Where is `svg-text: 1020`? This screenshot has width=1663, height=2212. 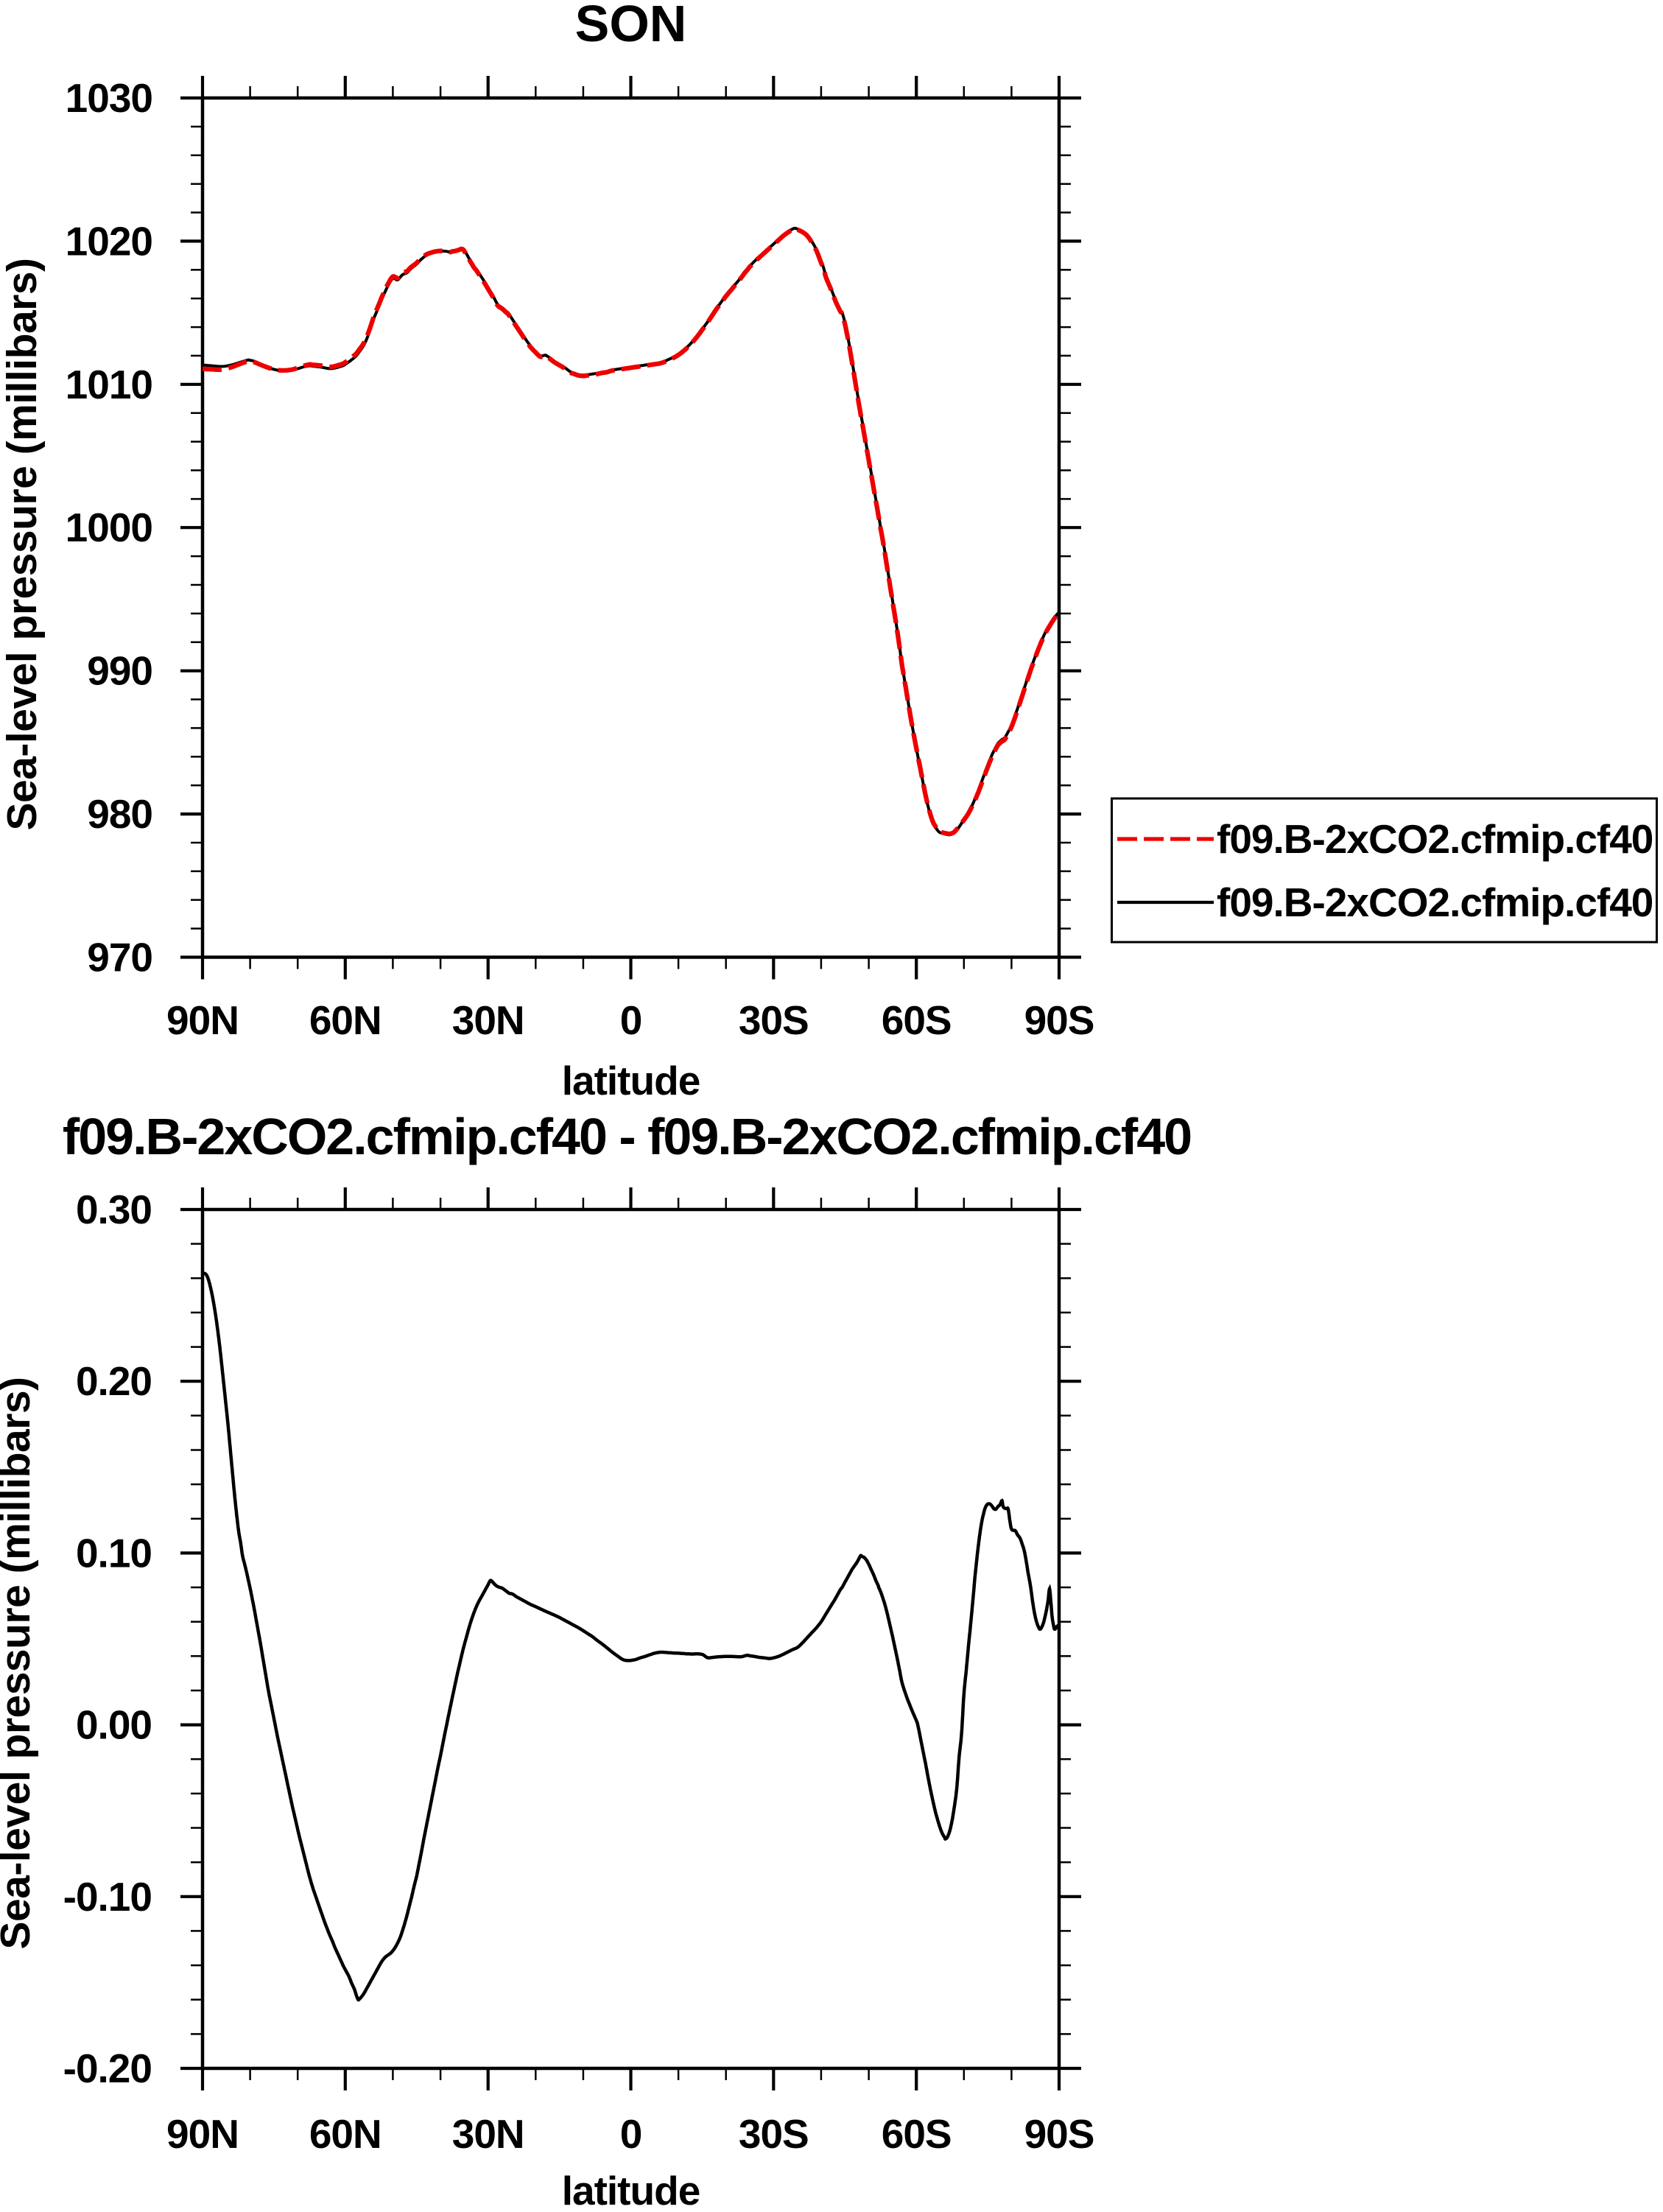 svg-text: 1020 is located at coordinates (109, 241).